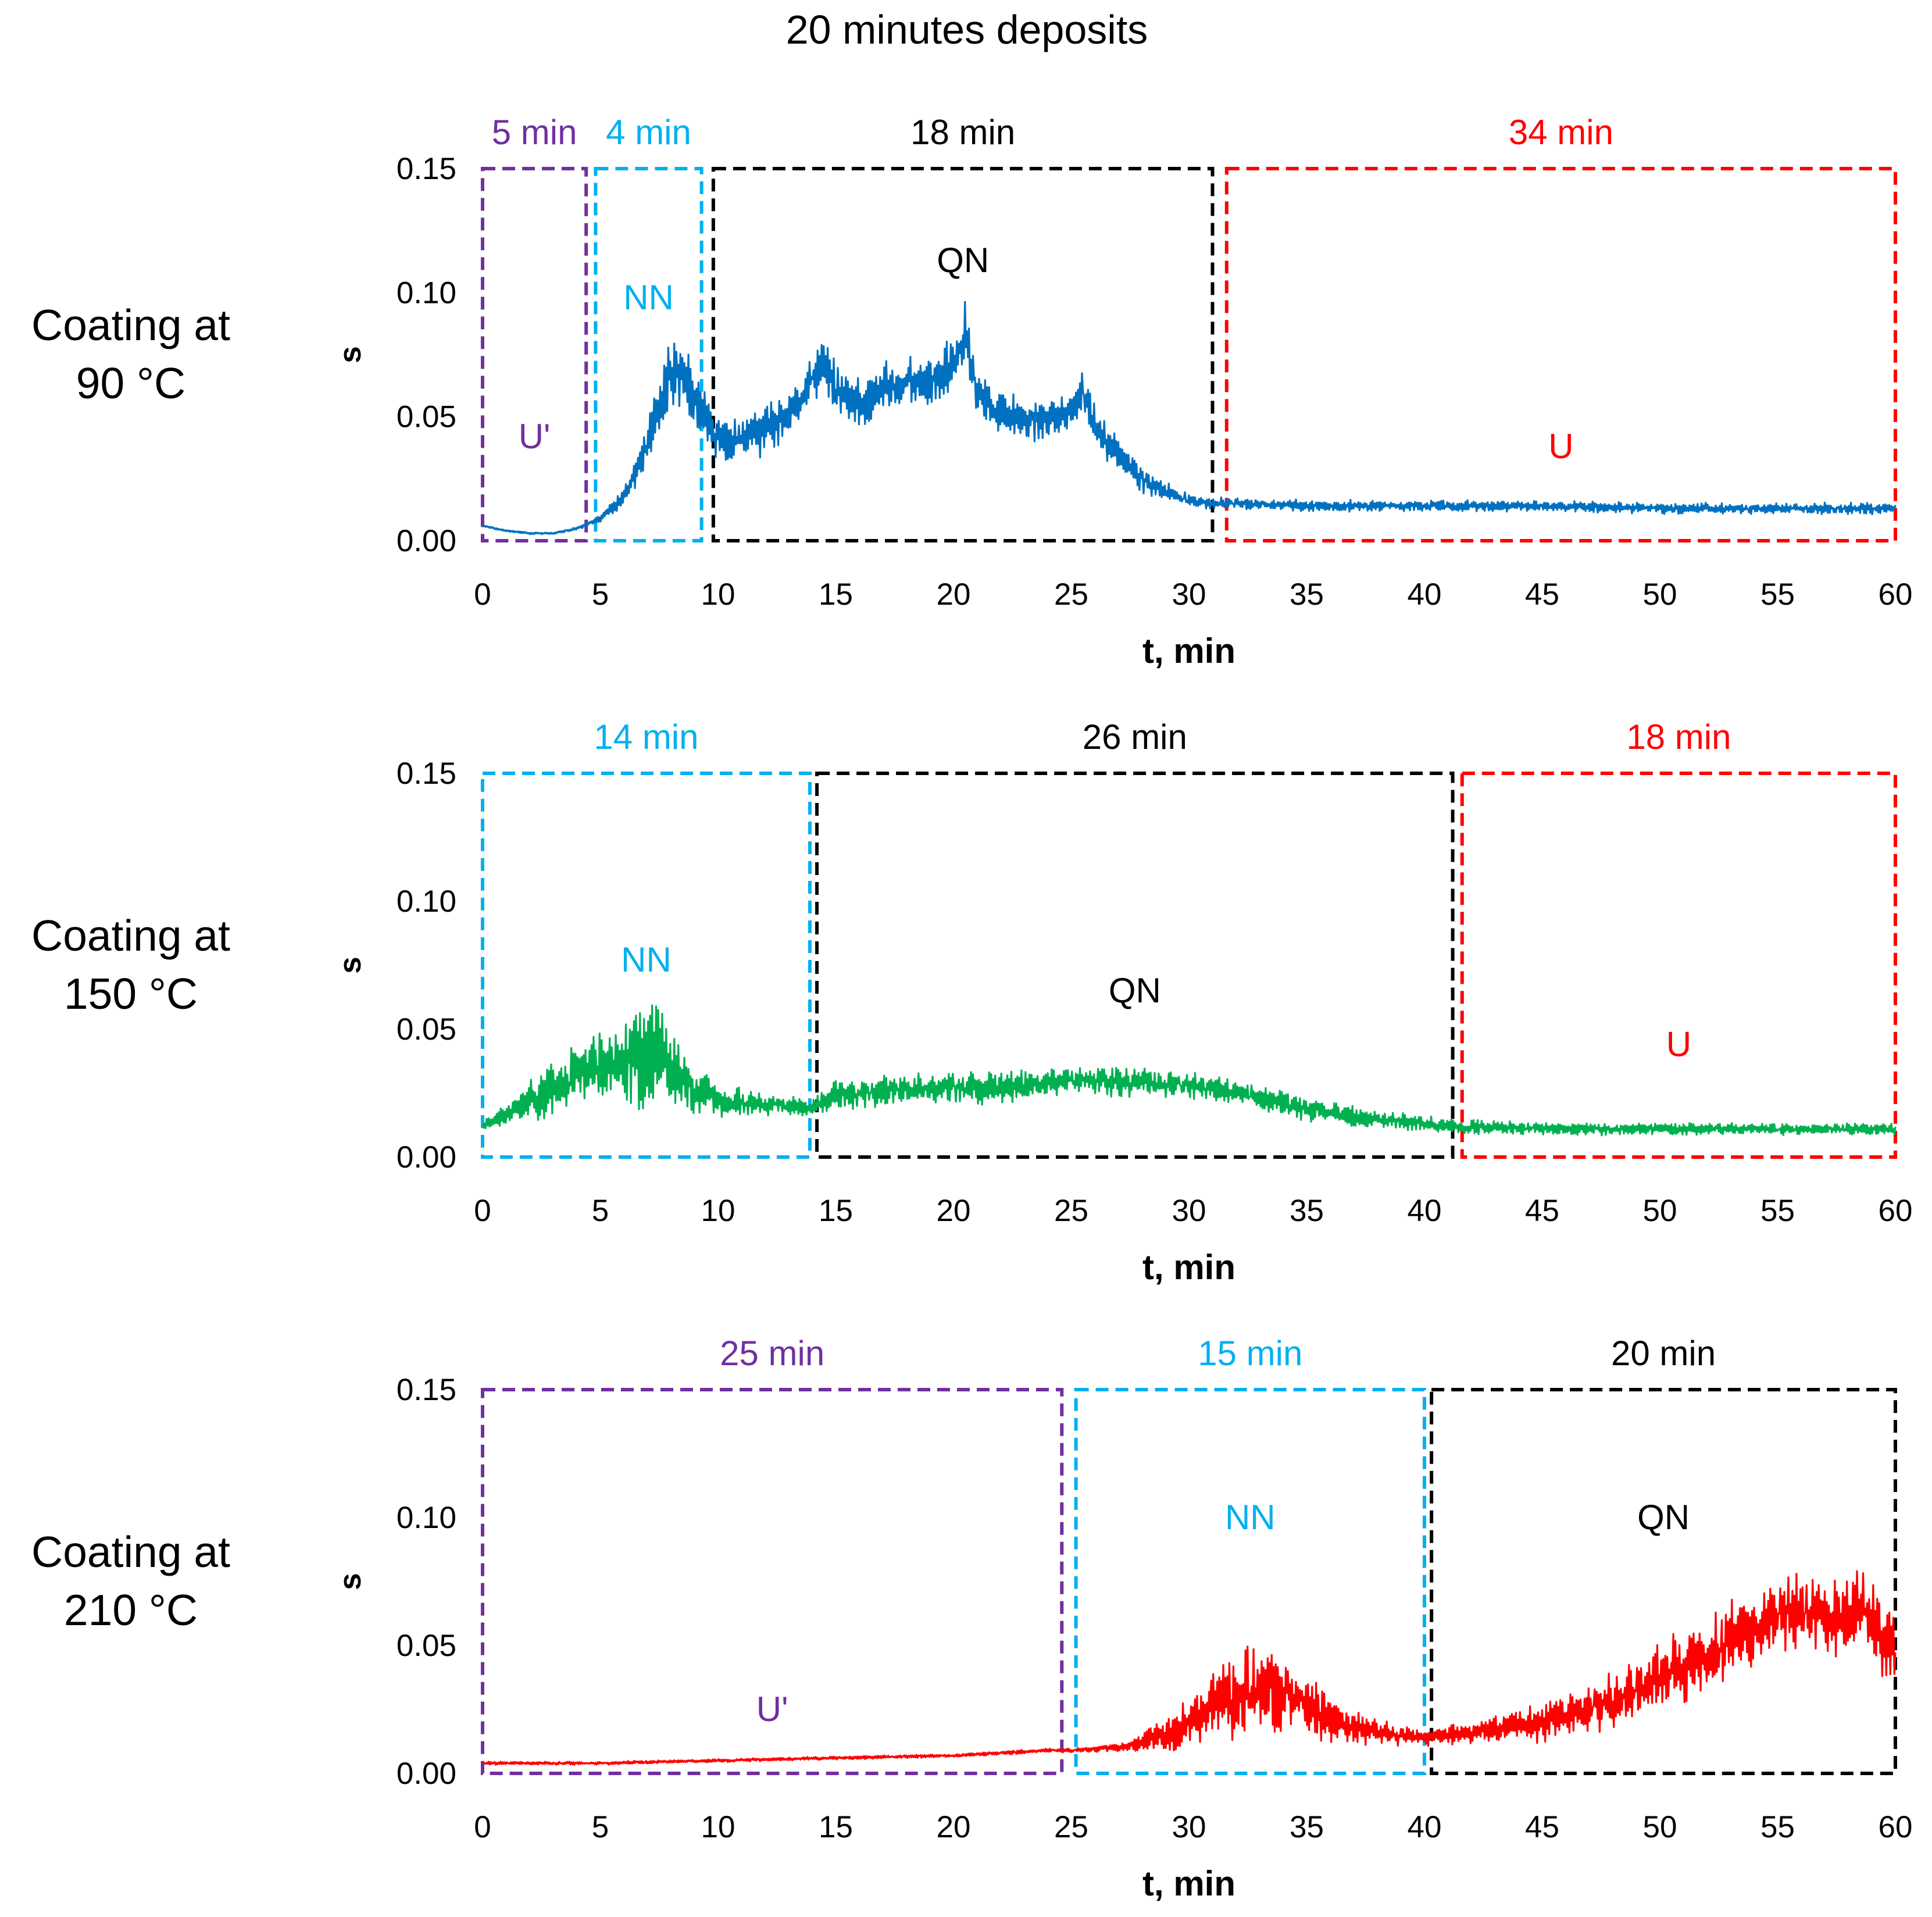 Image resolution: width=1932 pixels, height=1917 pixels. I want to click on row-label-line2: 90 °C, so click(130, 383).